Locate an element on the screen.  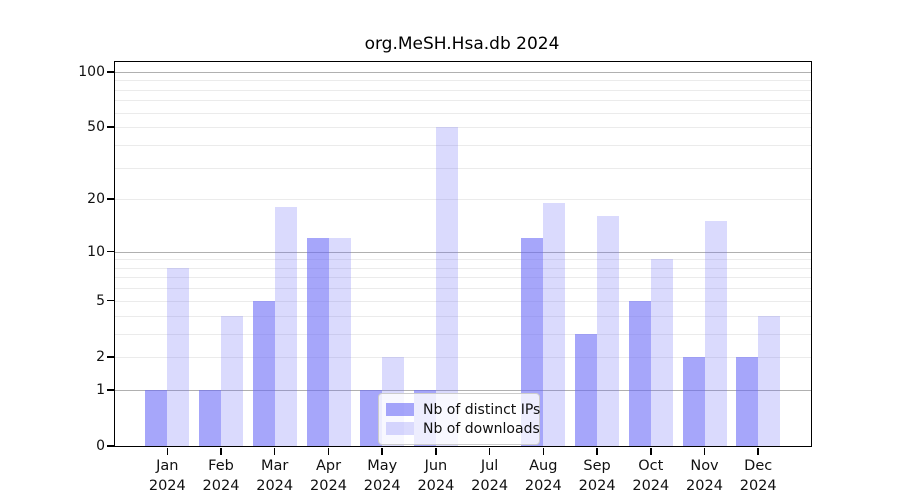
chart-legend: Nb of distinct IPs Nb of downloads is located at coordinates (459, 419).